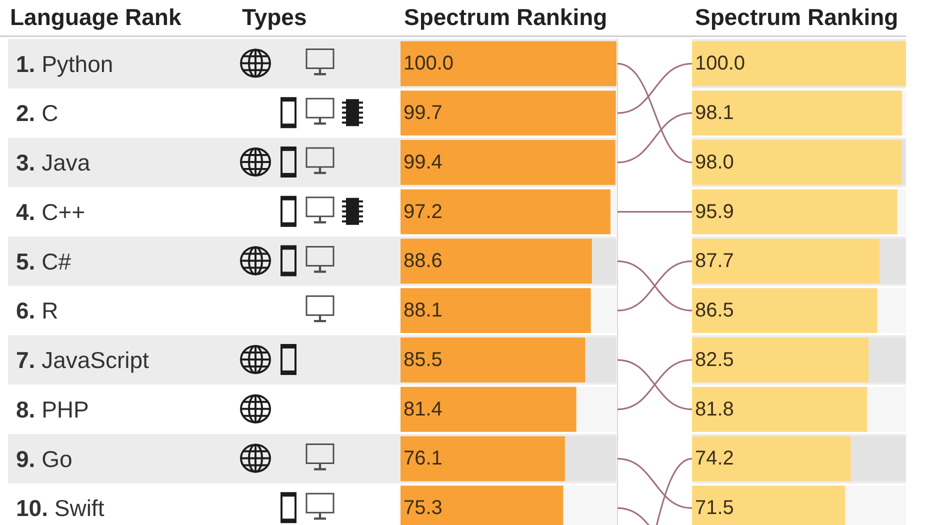 This screenshot has width=936, height=525. What do you see at coordinates (44, 459) in the screenshot?
I see `y-tick-label: 9. Go` at bounding box center [44, 459].